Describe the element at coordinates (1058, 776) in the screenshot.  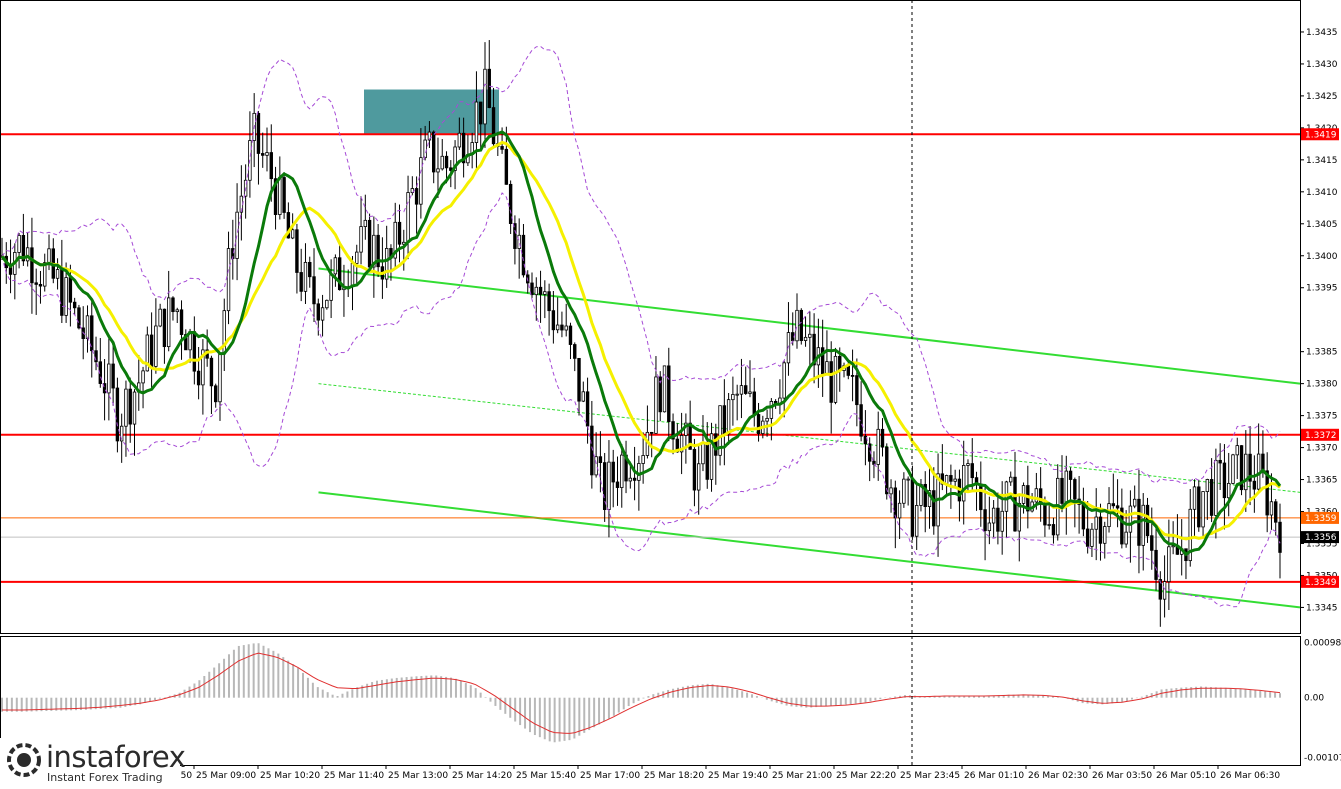
I see `time-tick-label: 26 Mar 02:30` at that location.